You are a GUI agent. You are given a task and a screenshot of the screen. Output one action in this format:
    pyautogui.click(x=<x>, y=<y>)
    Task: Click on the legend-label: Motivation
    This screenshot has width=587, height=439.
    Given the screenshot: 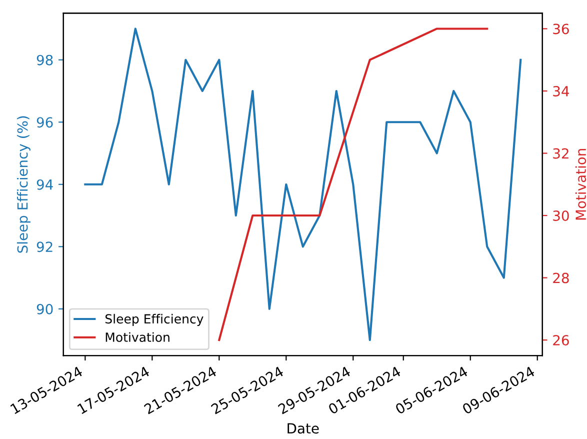 What is the action you would take?
    pyautogui.click(x=138, y=337)
    